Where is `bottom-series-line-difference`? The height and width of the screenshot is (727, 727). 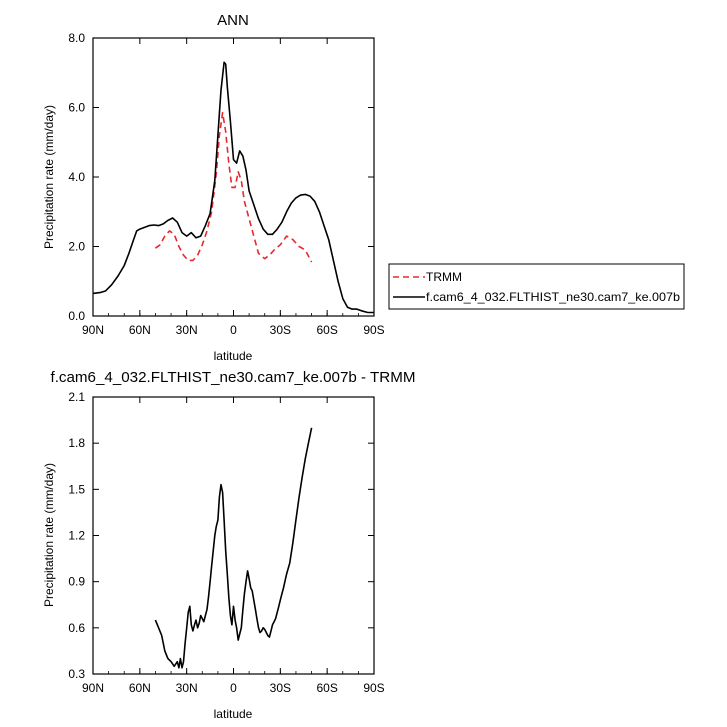 bottom-series-line-difference is located at coordinates (233, 548).